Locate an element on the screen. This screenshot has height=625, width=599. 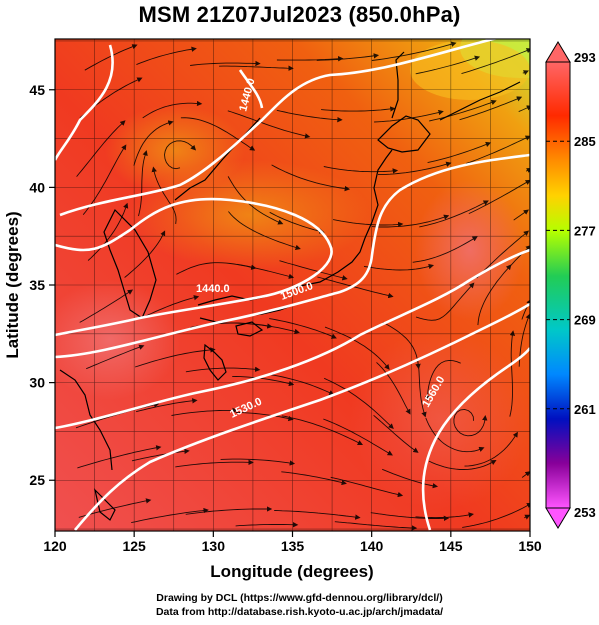
y-axis-ticks: 25 30 35 40 45 is located at coordinates (42, 285).